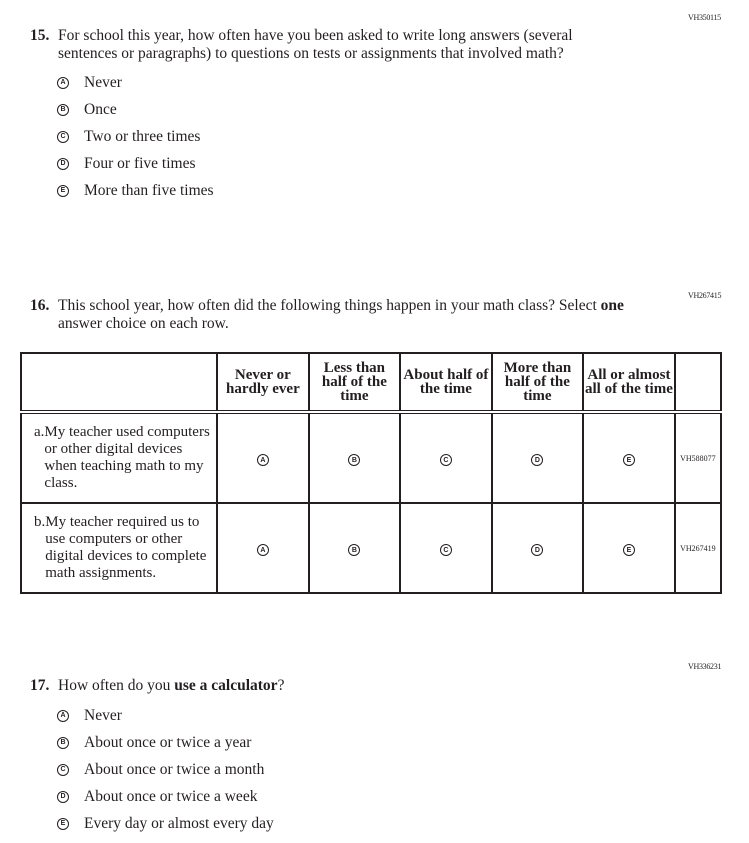 This screenshot has height=843, width=749. I want to click on answer-option: C Two or three times, so click(135, 136).